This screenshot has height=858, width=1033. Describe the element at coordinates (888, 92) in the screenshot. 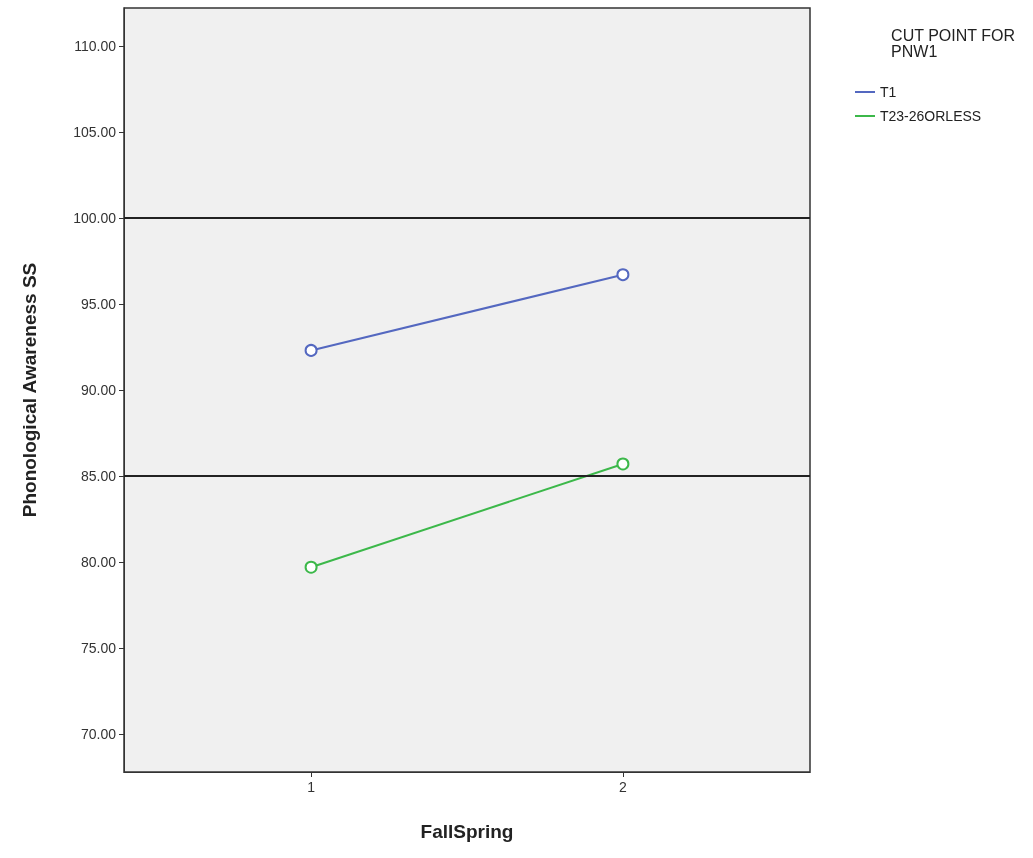

I see `legend-label: T1` at that location.